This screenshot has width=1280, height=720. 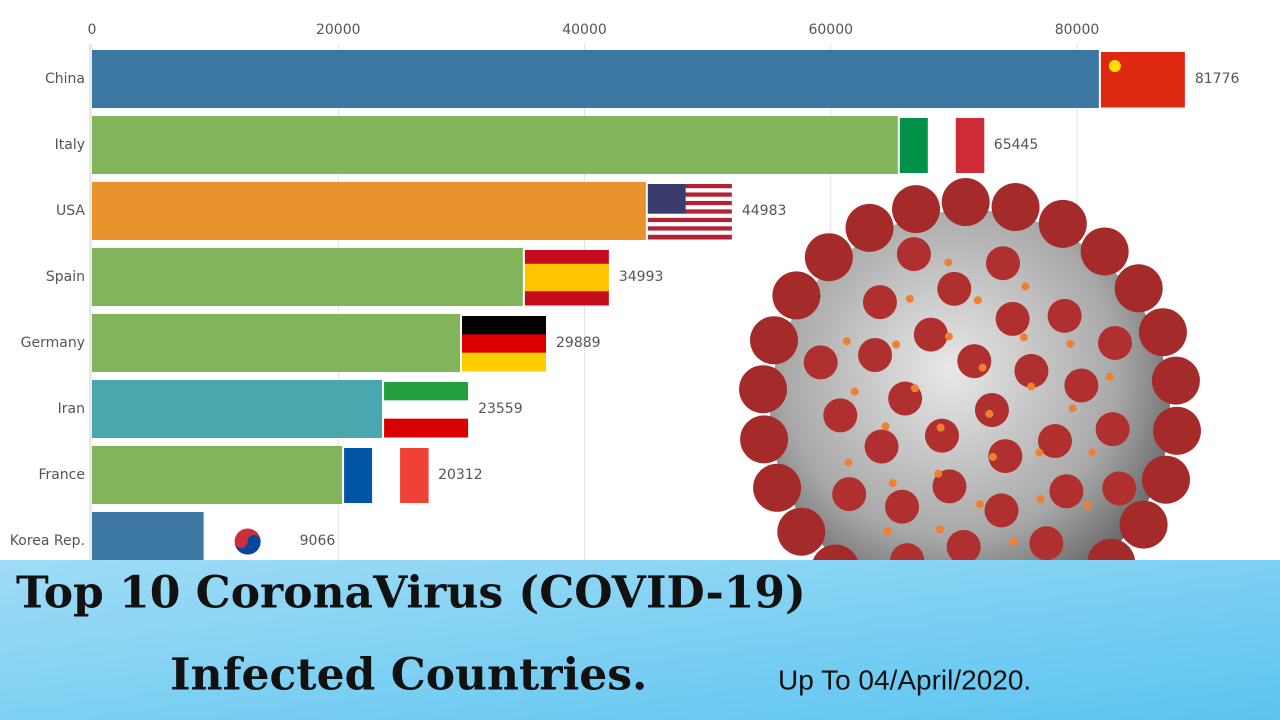 I want to click on flag-star, so click(x=1114, y=66).